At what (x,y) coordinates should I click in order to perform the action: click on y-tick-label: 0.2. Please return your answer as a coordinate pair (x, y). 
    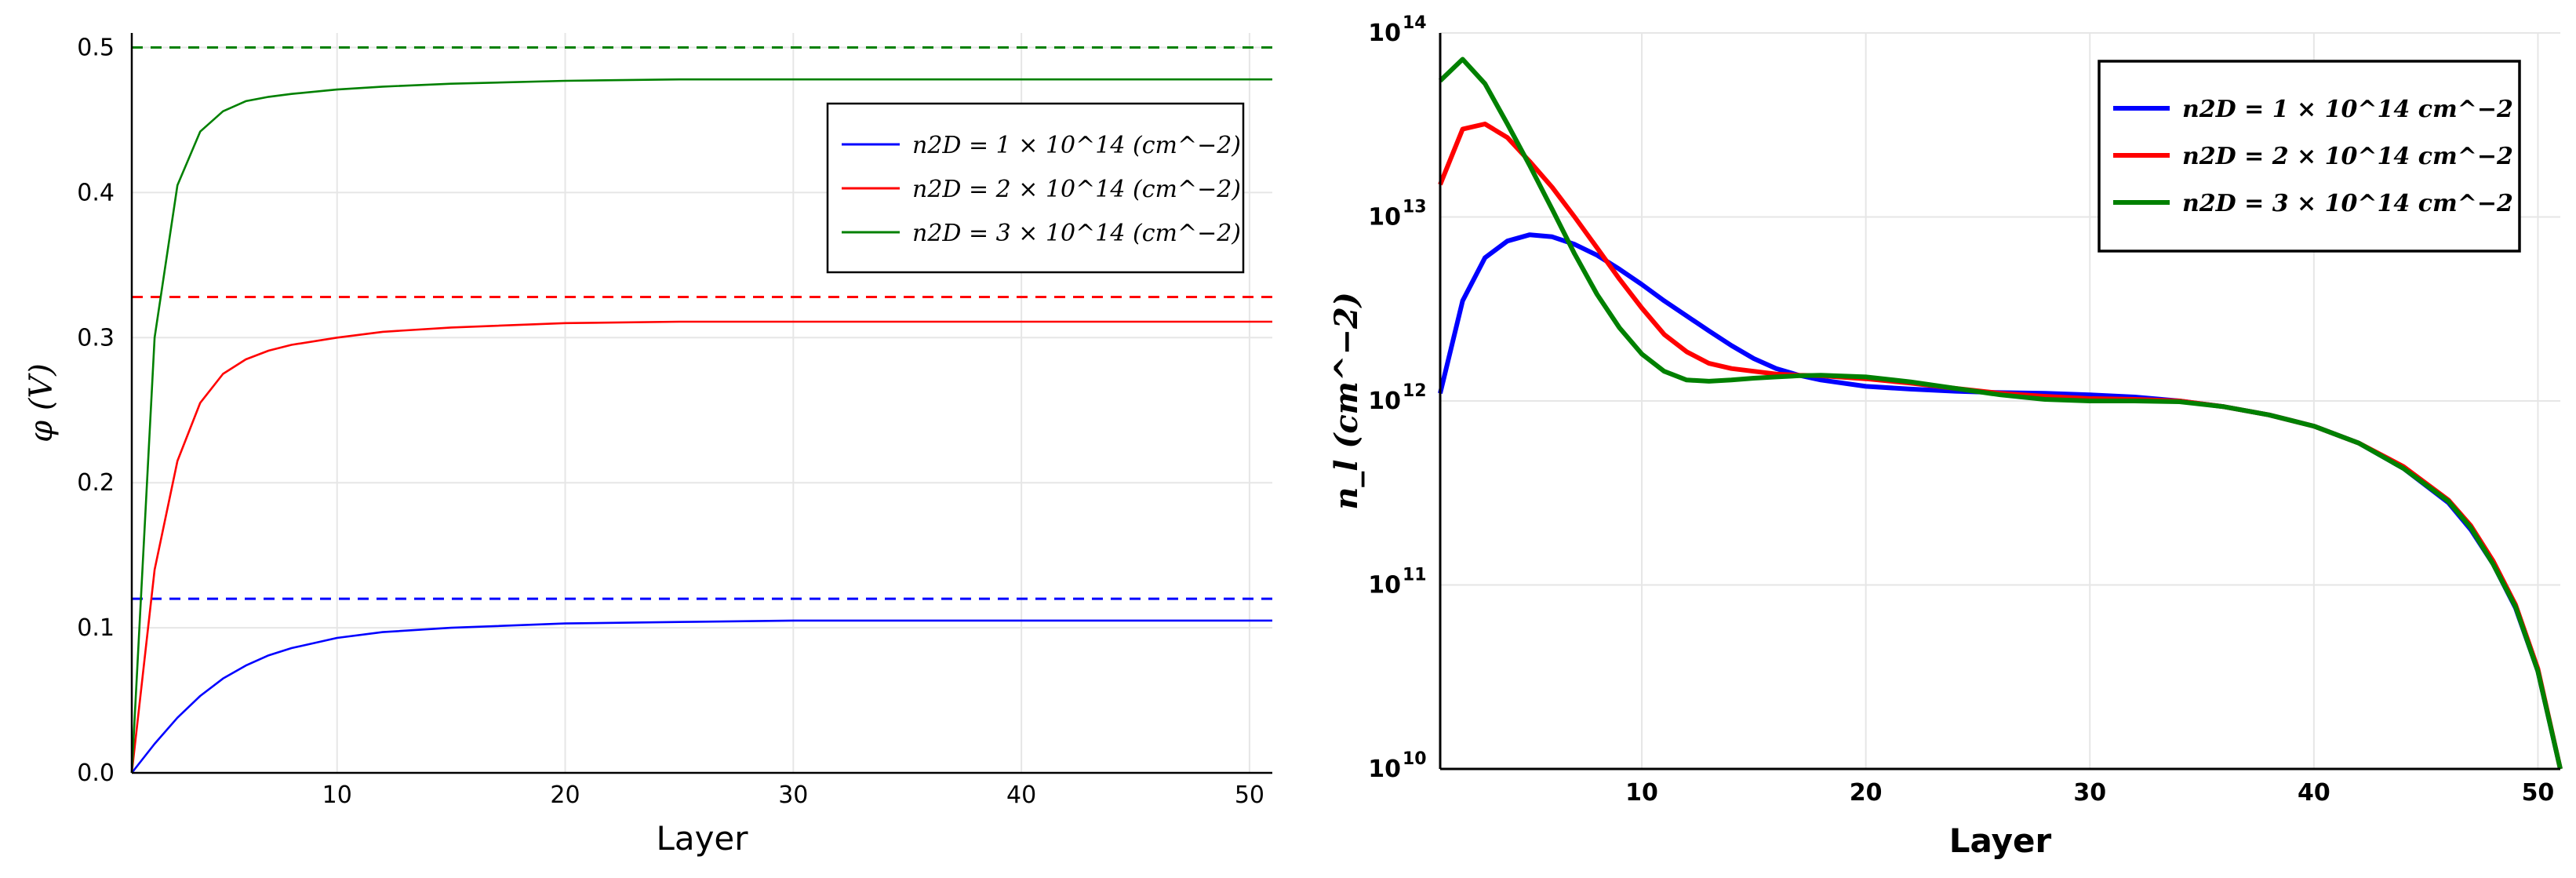
    Looking at the image, I should click on (96, 483).